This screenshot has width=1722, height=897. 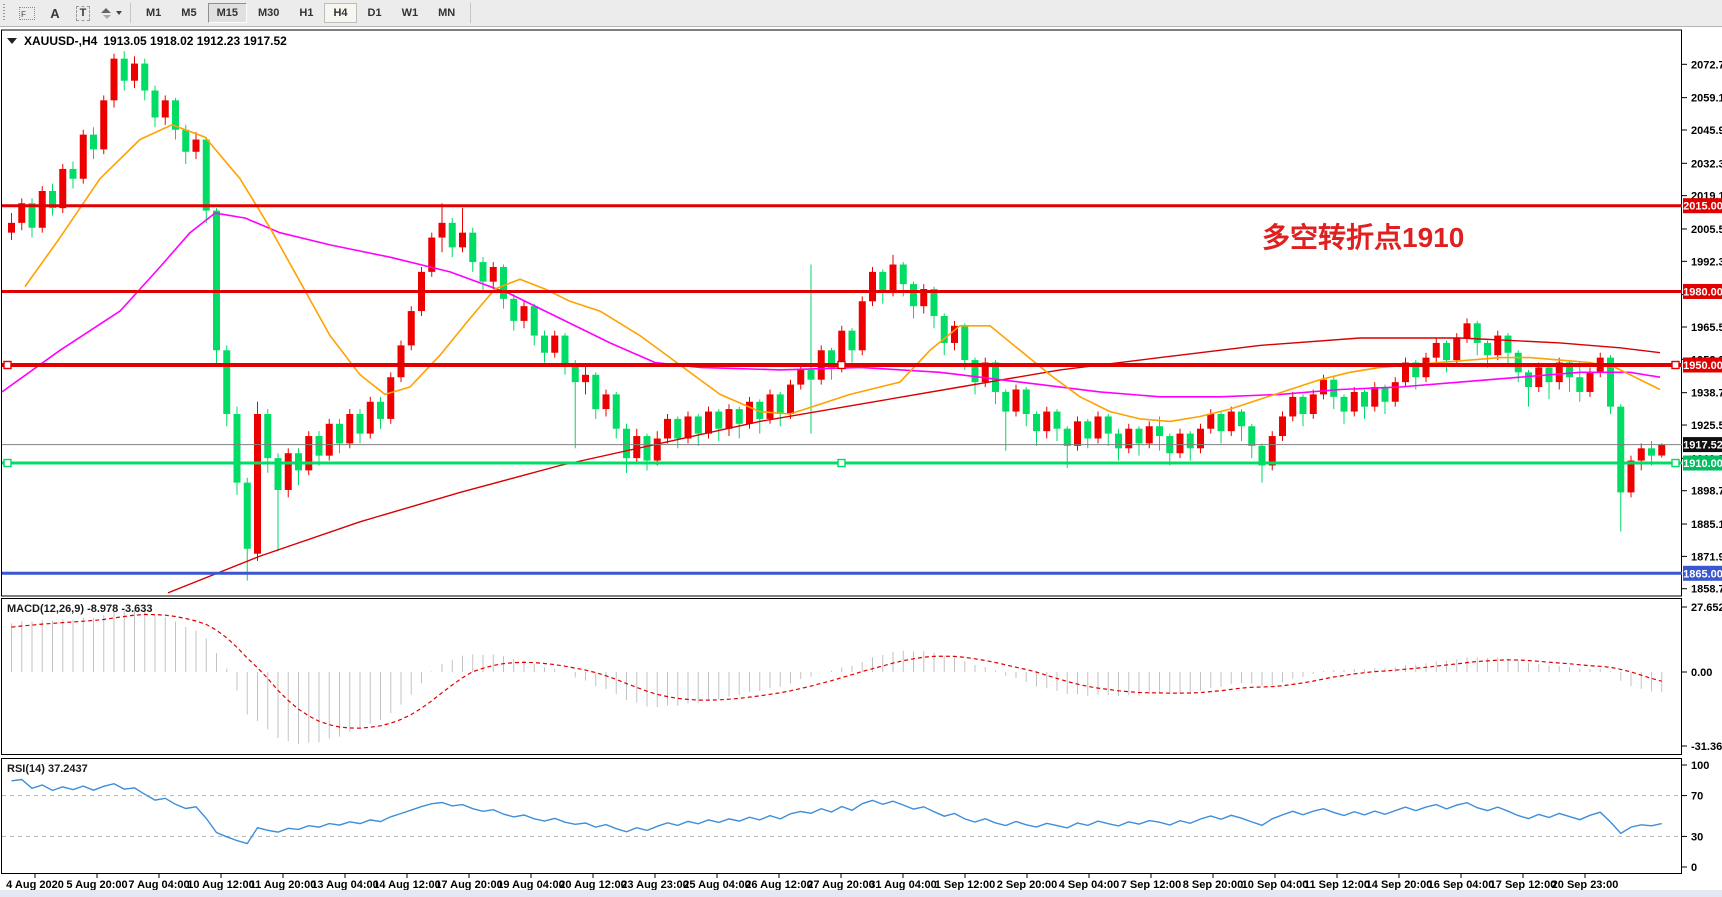 I want to click on time-axis-label: 17 Aug 20:00, so click(x=468, y=885).